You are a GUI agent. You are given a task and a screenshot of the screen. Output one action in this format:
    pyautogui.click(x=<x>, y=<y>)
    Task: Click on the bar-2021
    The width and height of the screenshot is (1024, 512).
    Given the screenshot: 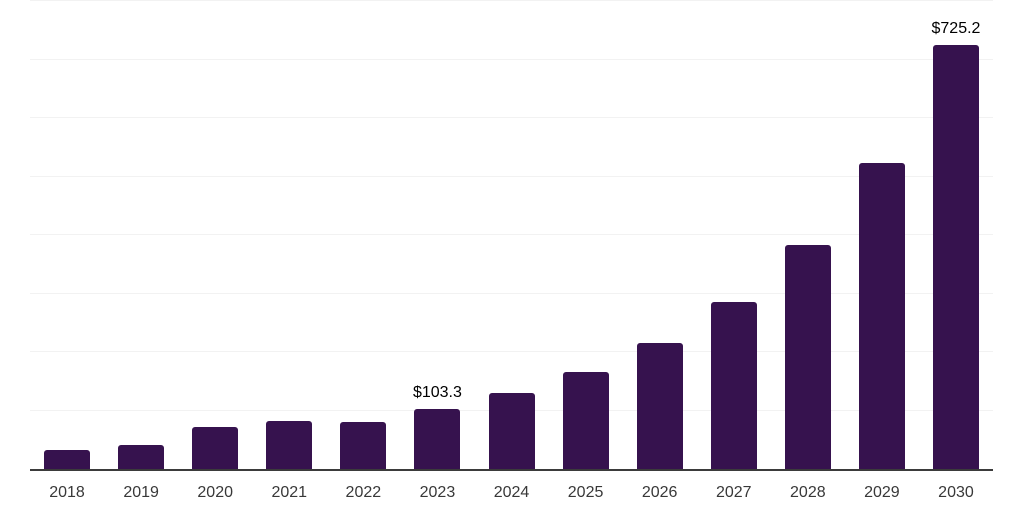 What is the action you would take?
    pyautogui.click(x=289, y=445)
    